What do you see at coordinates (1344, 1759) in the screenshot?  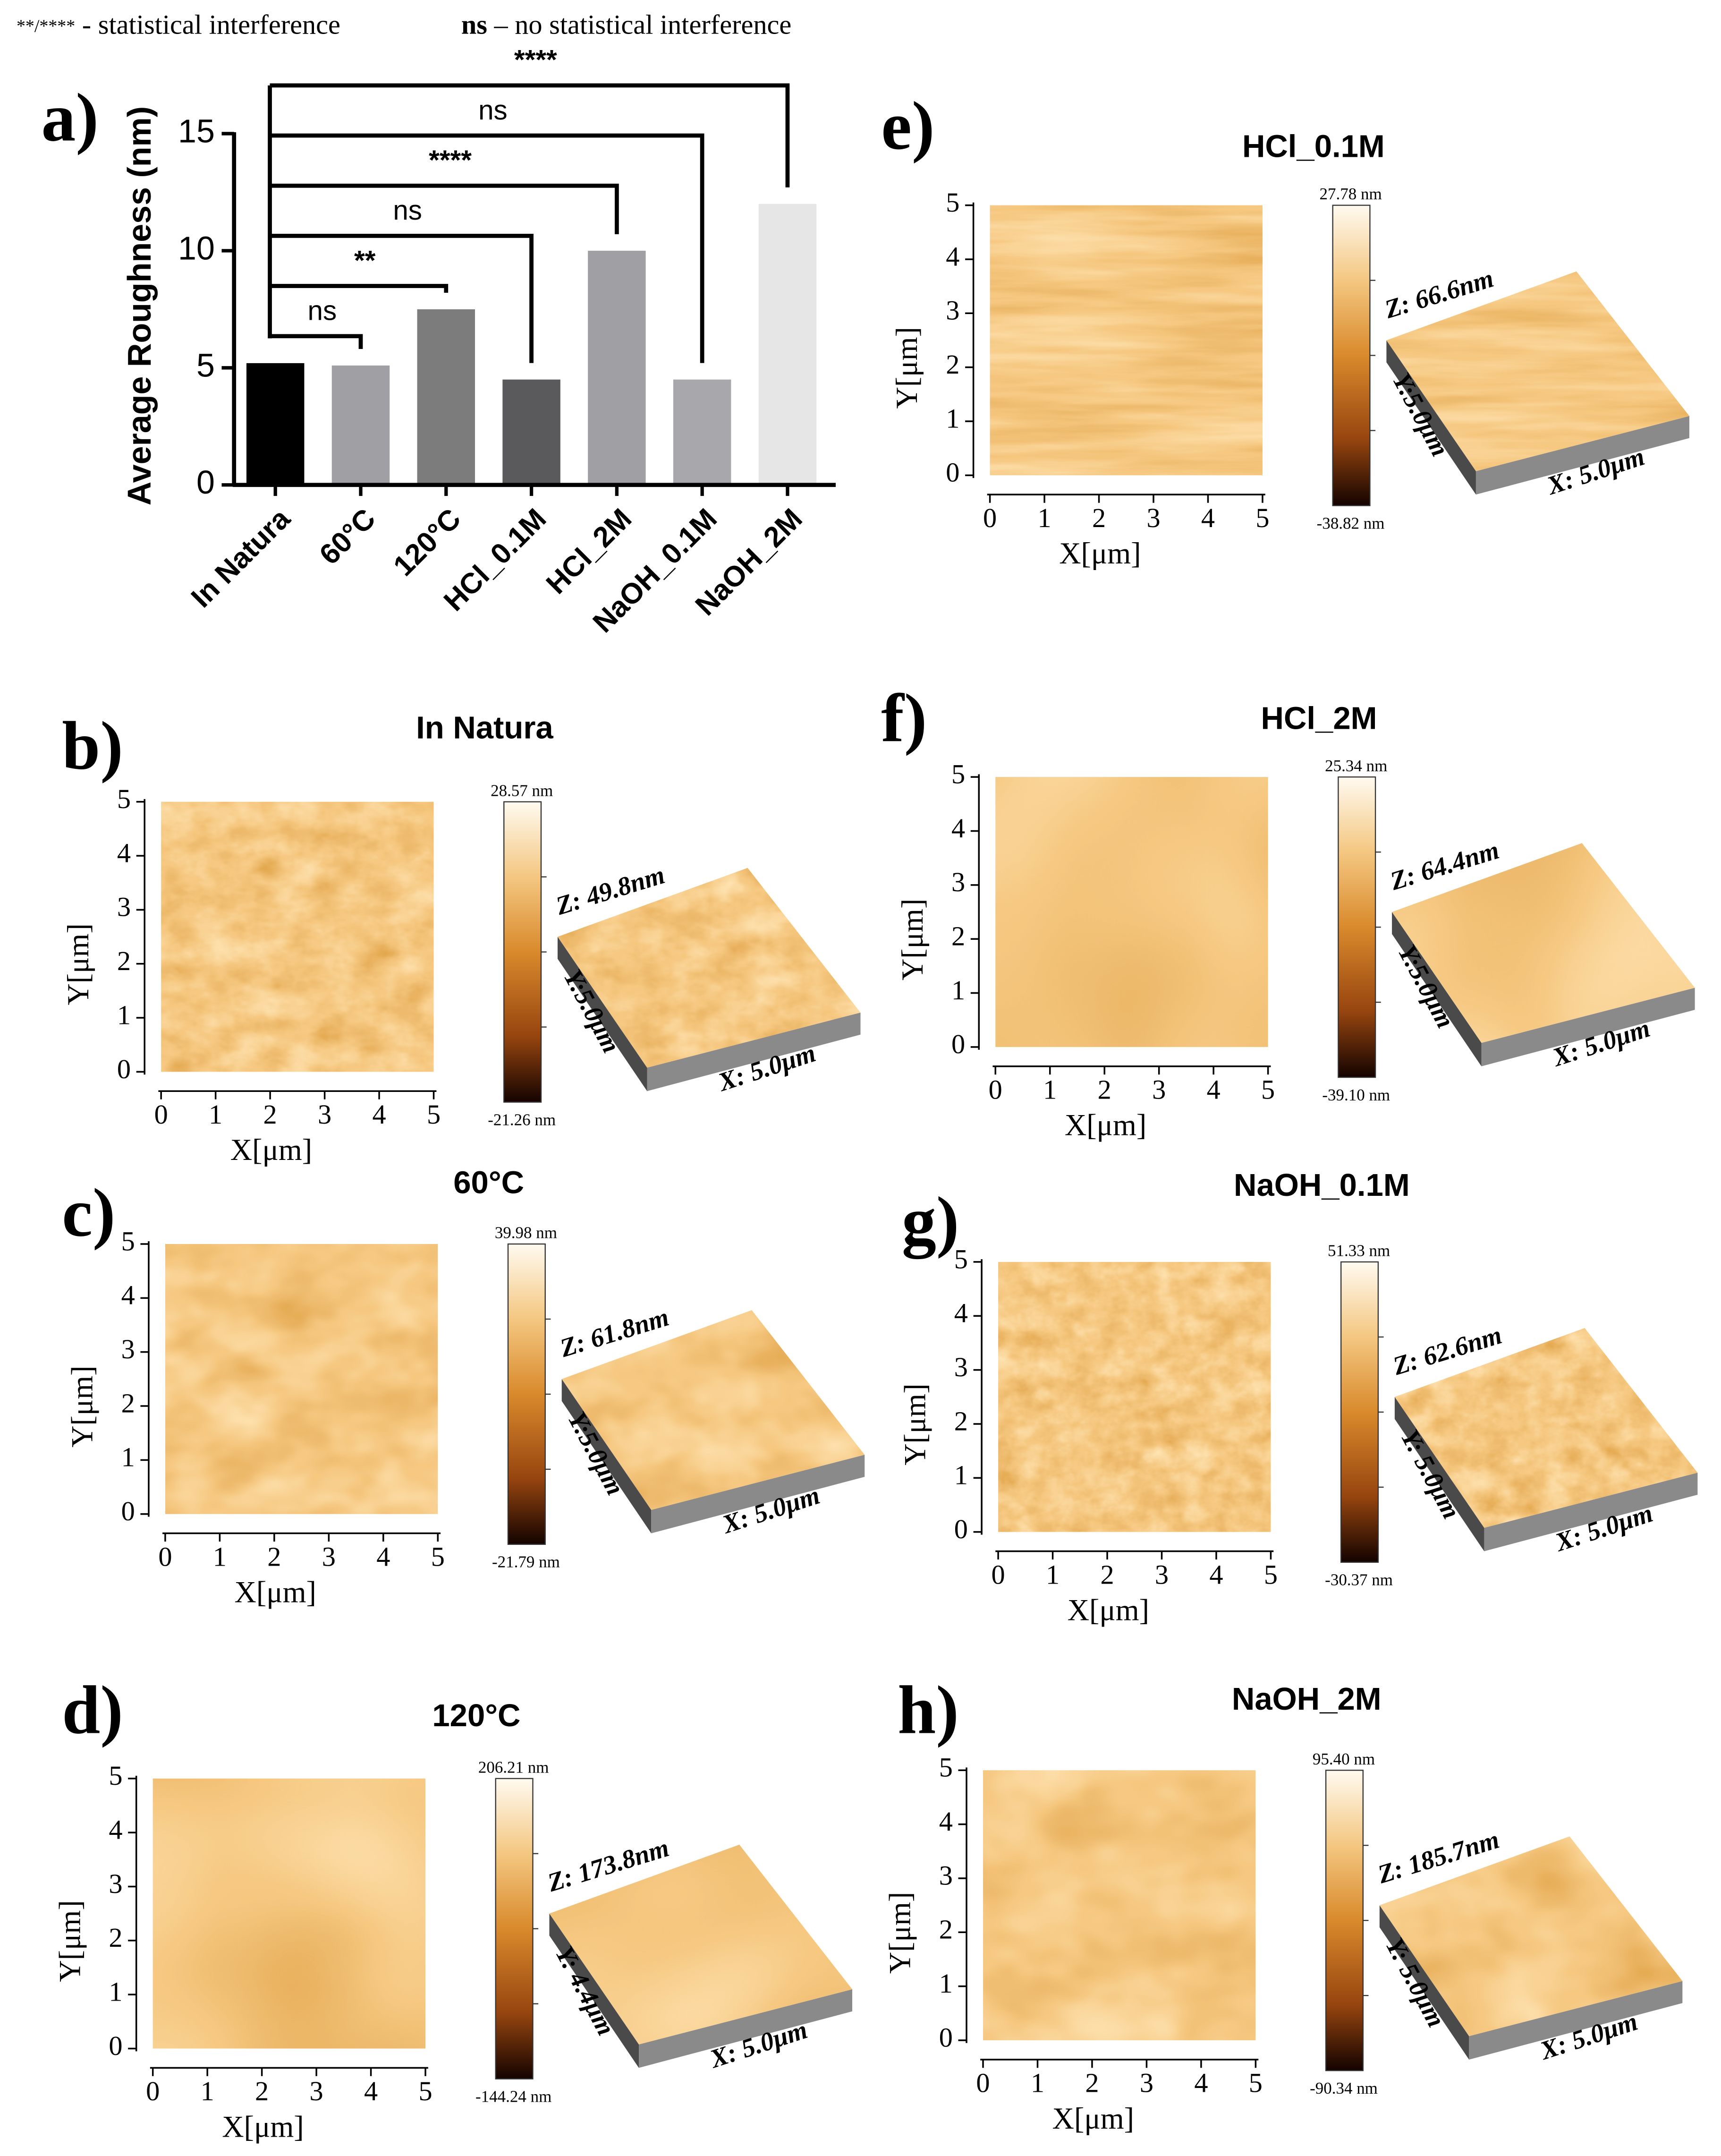 I see `color-scale-max: 95.40 nm` at bounding box center [1344, 1759].